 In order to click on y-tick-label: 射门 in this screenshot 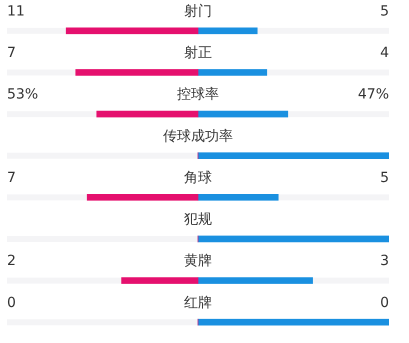, I will do `click(198, 11)`.